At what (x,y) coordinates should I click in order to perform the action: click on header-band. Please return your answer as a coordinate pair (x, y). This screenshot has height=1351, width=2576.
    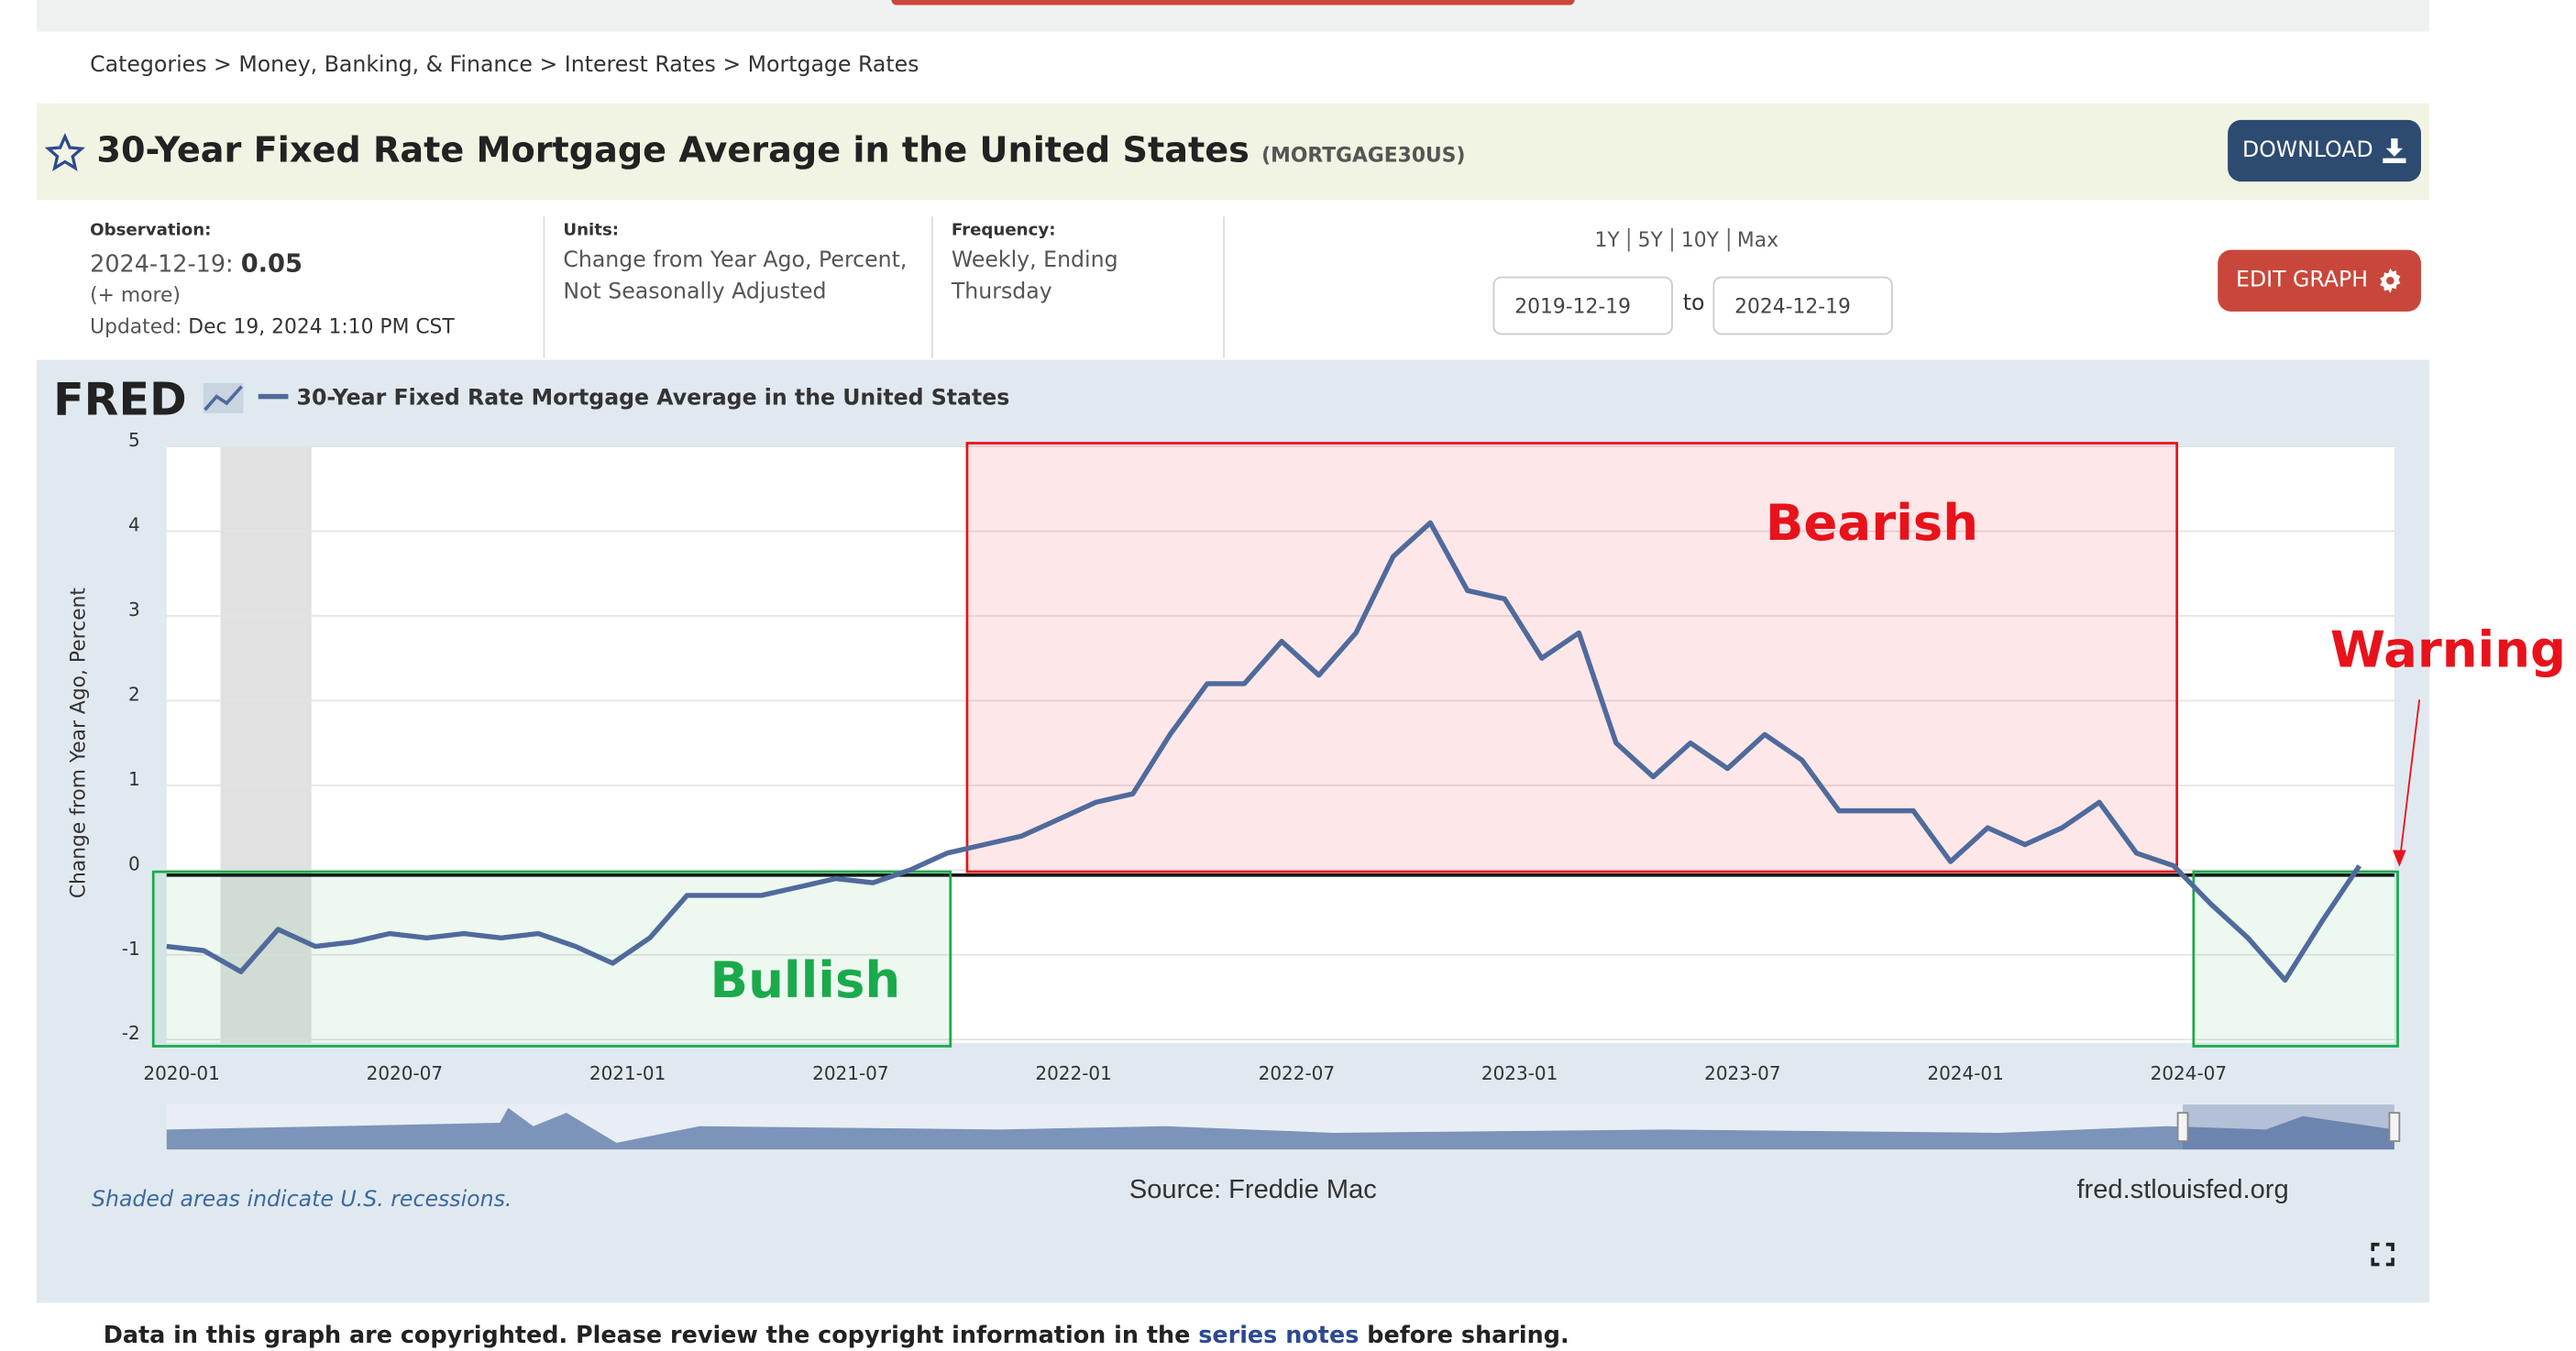
    Looking at the image, I should click on (1233, 152).